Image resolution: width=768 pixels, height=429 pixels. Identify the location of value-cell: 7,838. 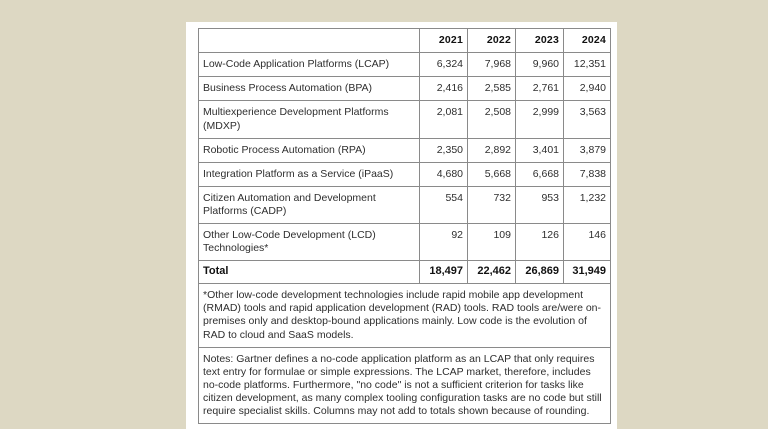
(587, 174).